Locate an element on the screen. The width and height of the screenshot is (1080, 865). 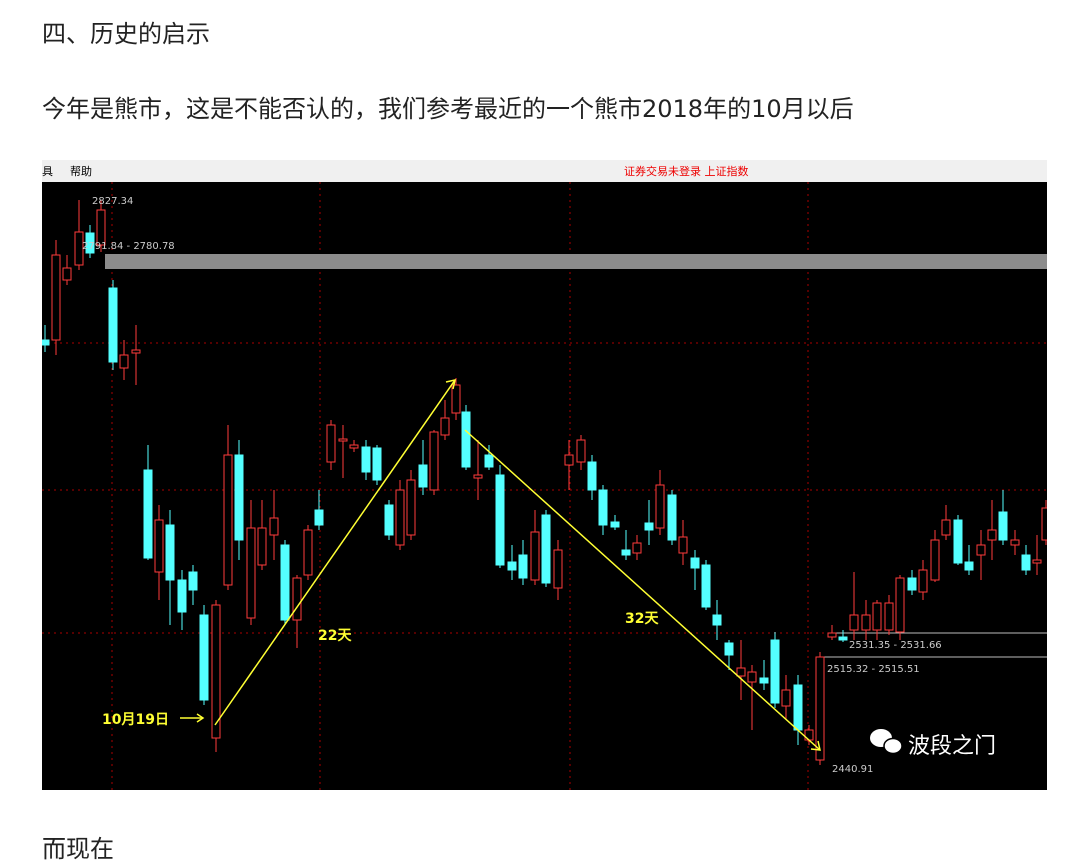
paragraph: 今年是熊市，这是不能否认的，我们参考最近的一个熊市2018年的10月以后 is located at coordinates (448, 109).